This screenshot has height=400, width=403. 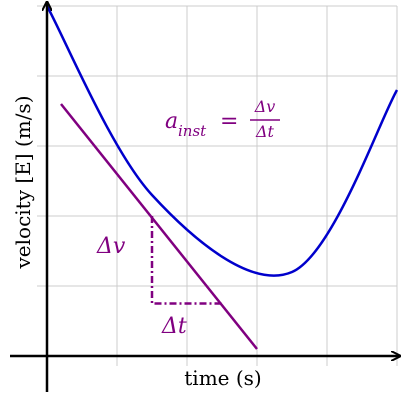 What do you see at coordinates (222, 378) in the screenshot?
I see `x-axis-label: time (s)` at bounding box center [222, 378].